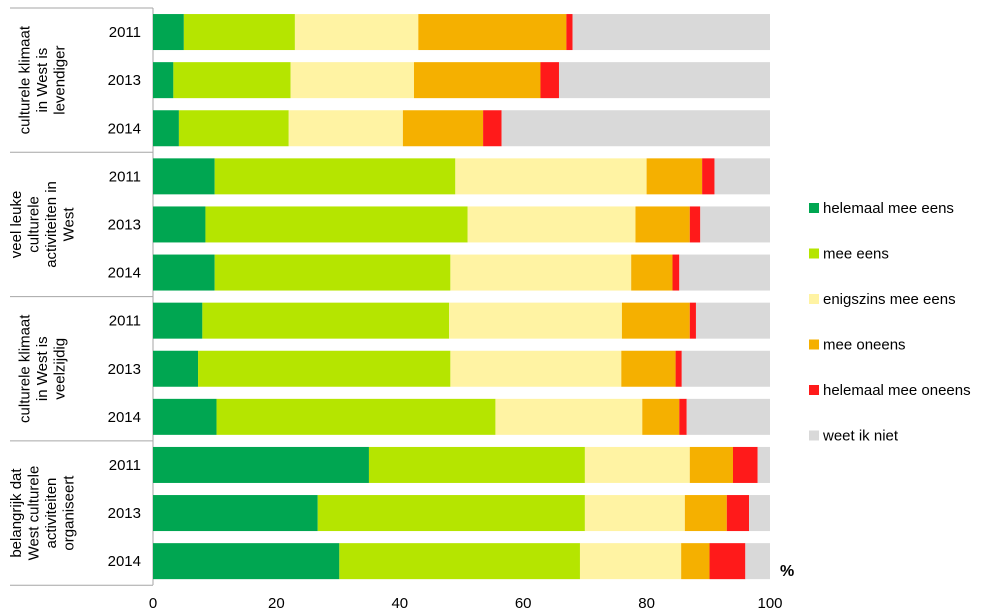 This screenshot has width=995, height=613. I want to click on group-label-line: veel leuke, so click(16, 225).